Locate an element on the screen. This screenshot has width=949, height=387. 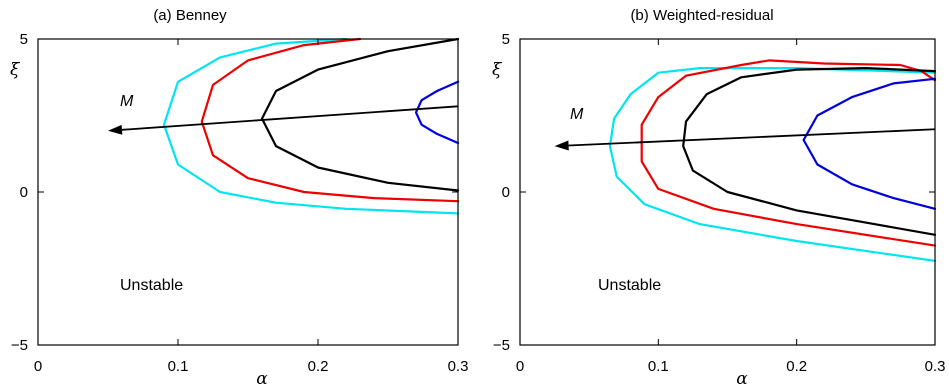
panel-a-arrow-head is located at coordinates (115, 129).